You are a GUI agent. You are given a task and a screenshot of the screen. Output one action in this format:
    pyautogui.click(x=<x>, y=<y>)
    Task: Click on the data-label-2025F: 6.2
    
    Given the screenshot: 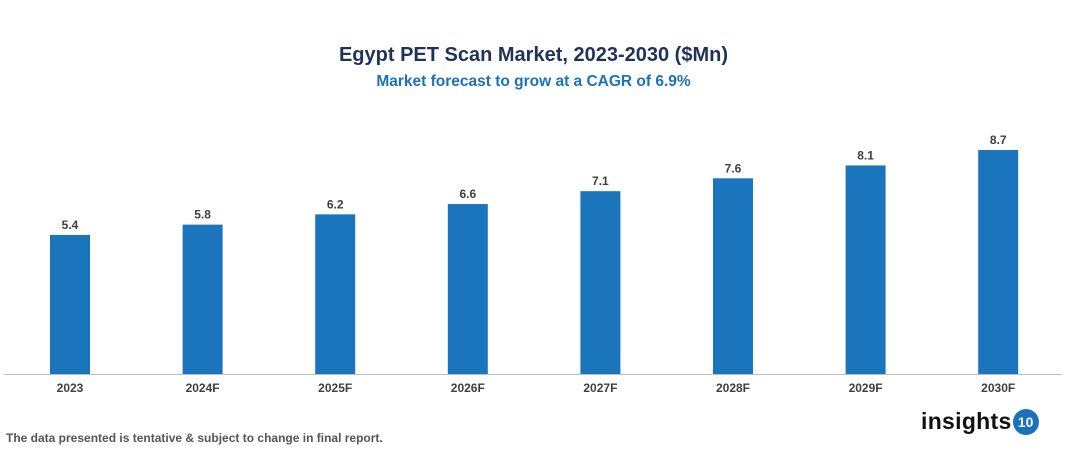 What is the action you would take?
    pyautogui.click(x=335, y=204)
    